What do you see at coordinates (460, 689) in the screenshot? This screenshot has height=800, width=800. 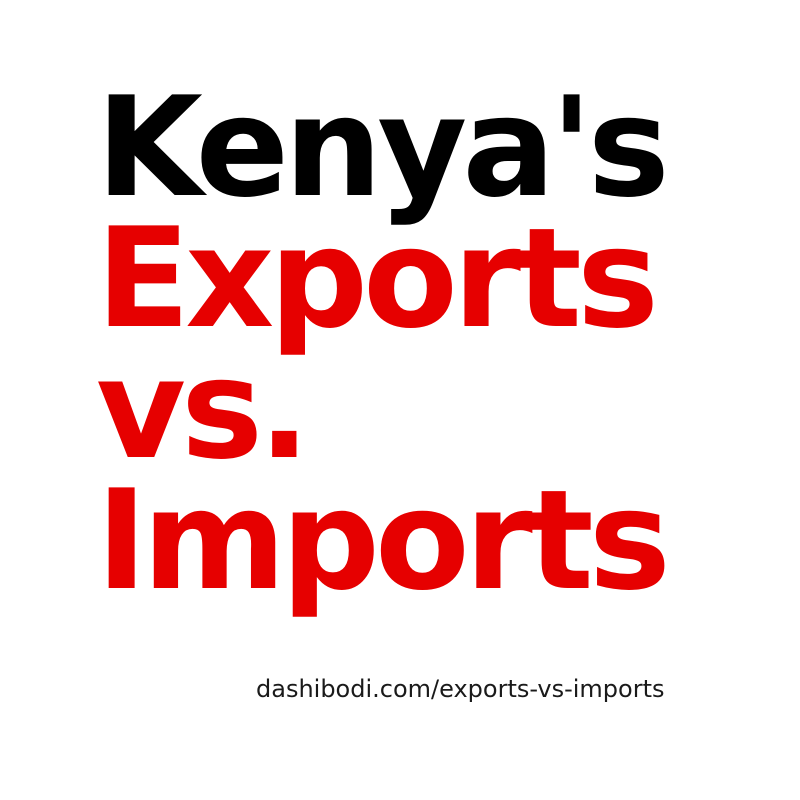 I see `website-url-text: dashibodi.com/exports-vs-imports` at bounding box center [460, 689].